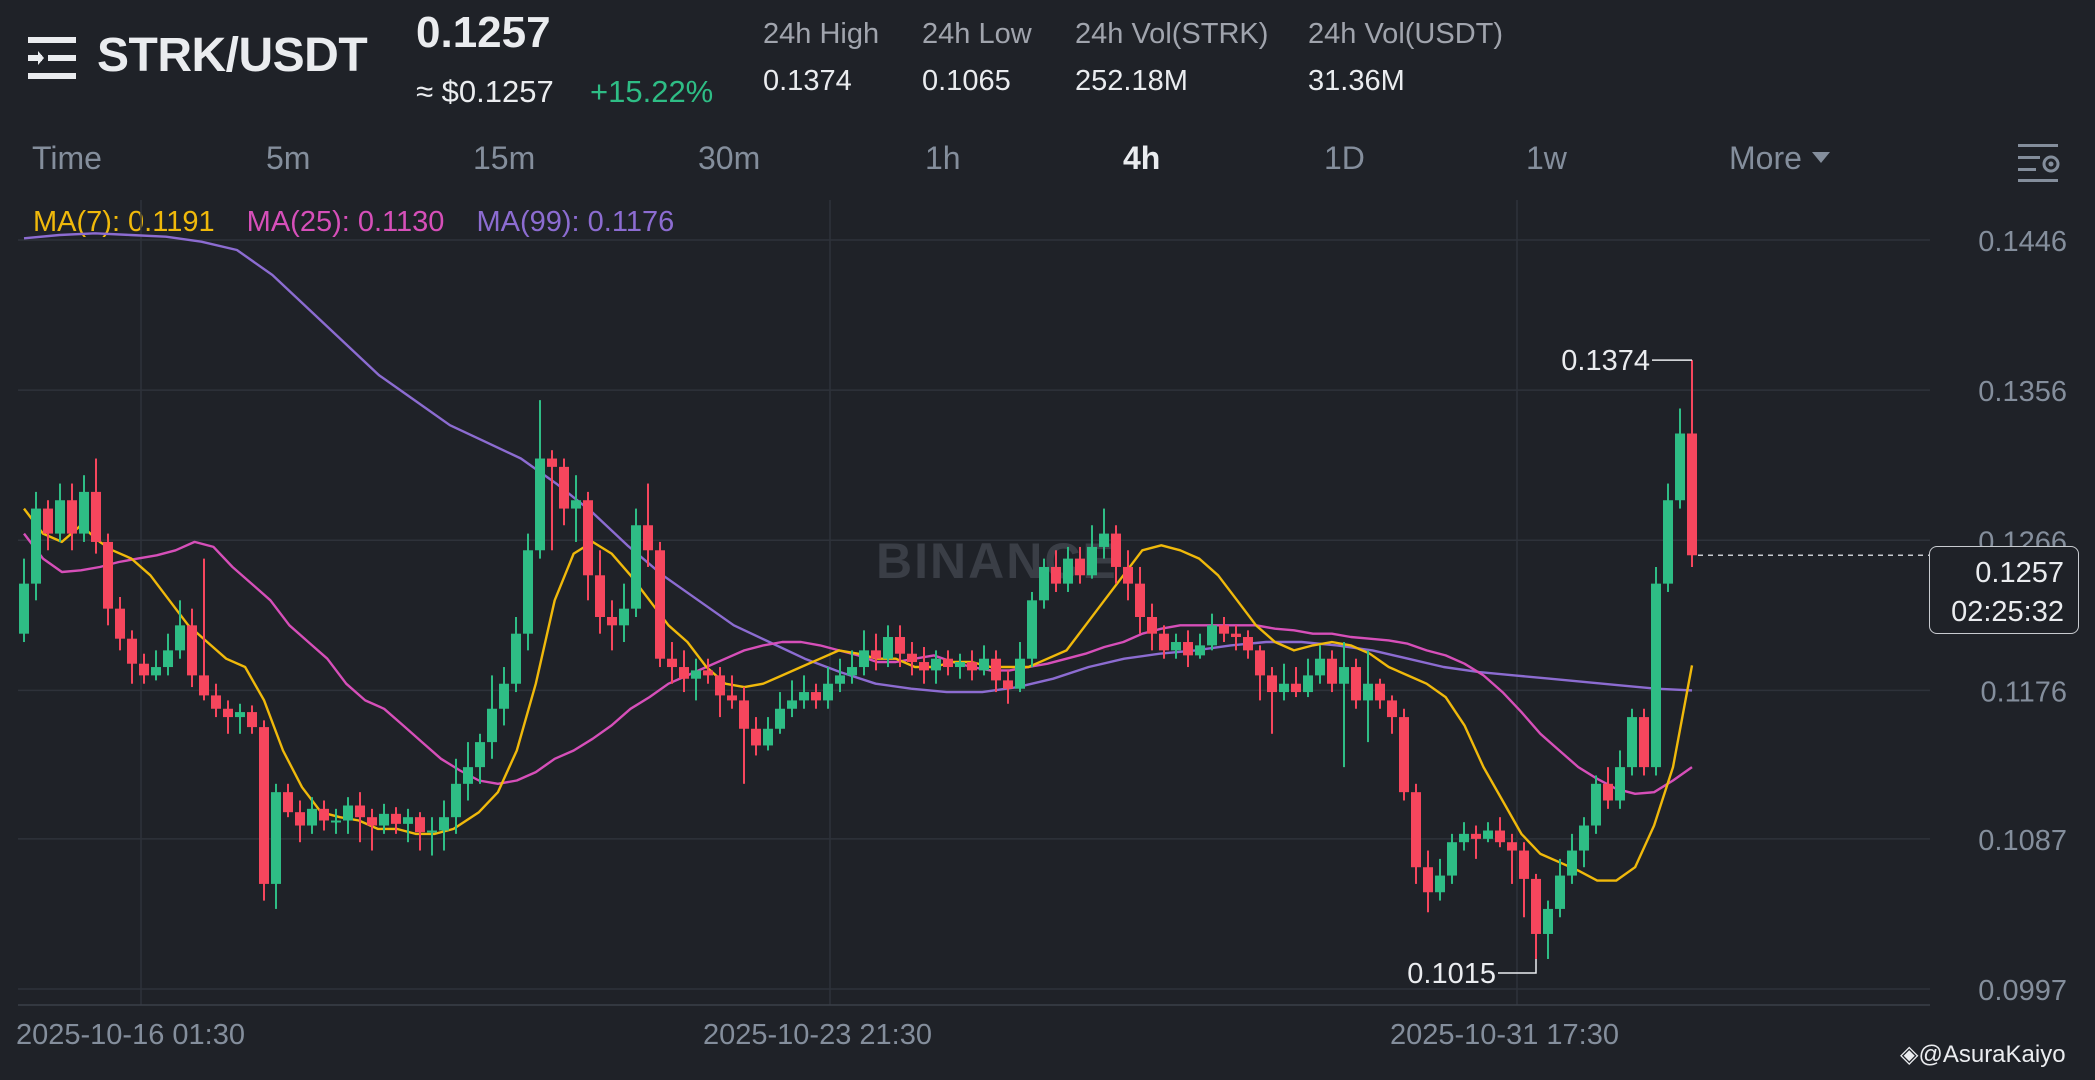  What do you see at coordinates (1047, 163) in the screenshot?
I see `interval-tabs: Time 5m 15m 30m 1h 4h 1D 1w More` at bounding box center [1047, 163].